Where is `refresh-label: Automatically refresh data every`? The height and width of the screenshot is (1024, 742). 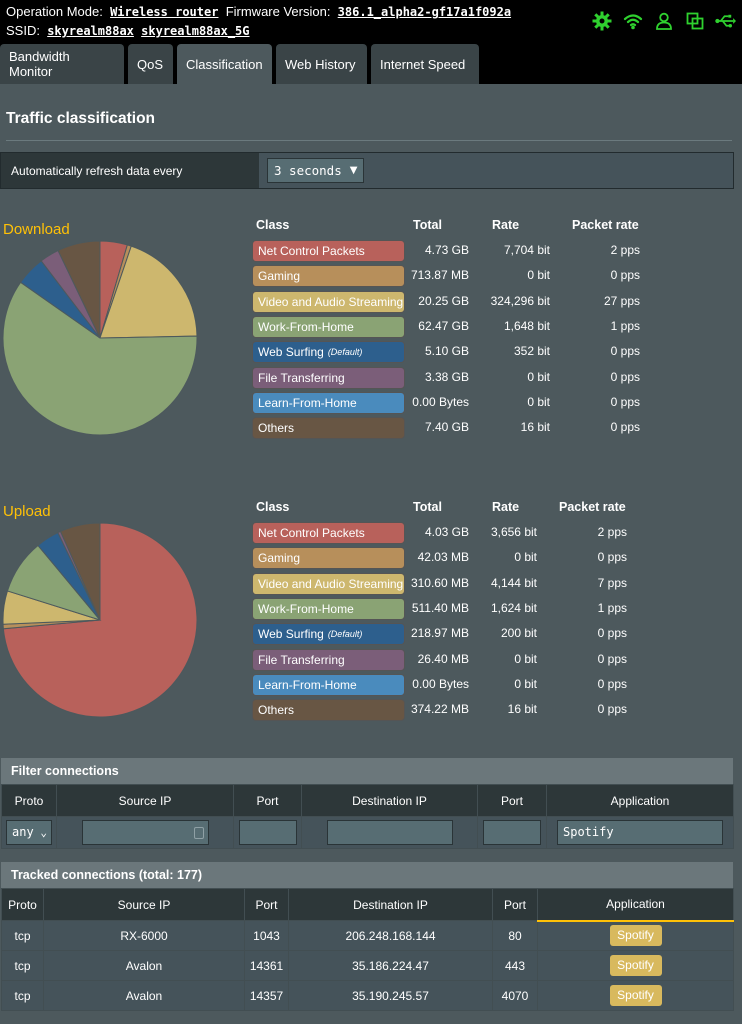 refresh-label: Automatically refresh data every is located at coordinates (130, 170).